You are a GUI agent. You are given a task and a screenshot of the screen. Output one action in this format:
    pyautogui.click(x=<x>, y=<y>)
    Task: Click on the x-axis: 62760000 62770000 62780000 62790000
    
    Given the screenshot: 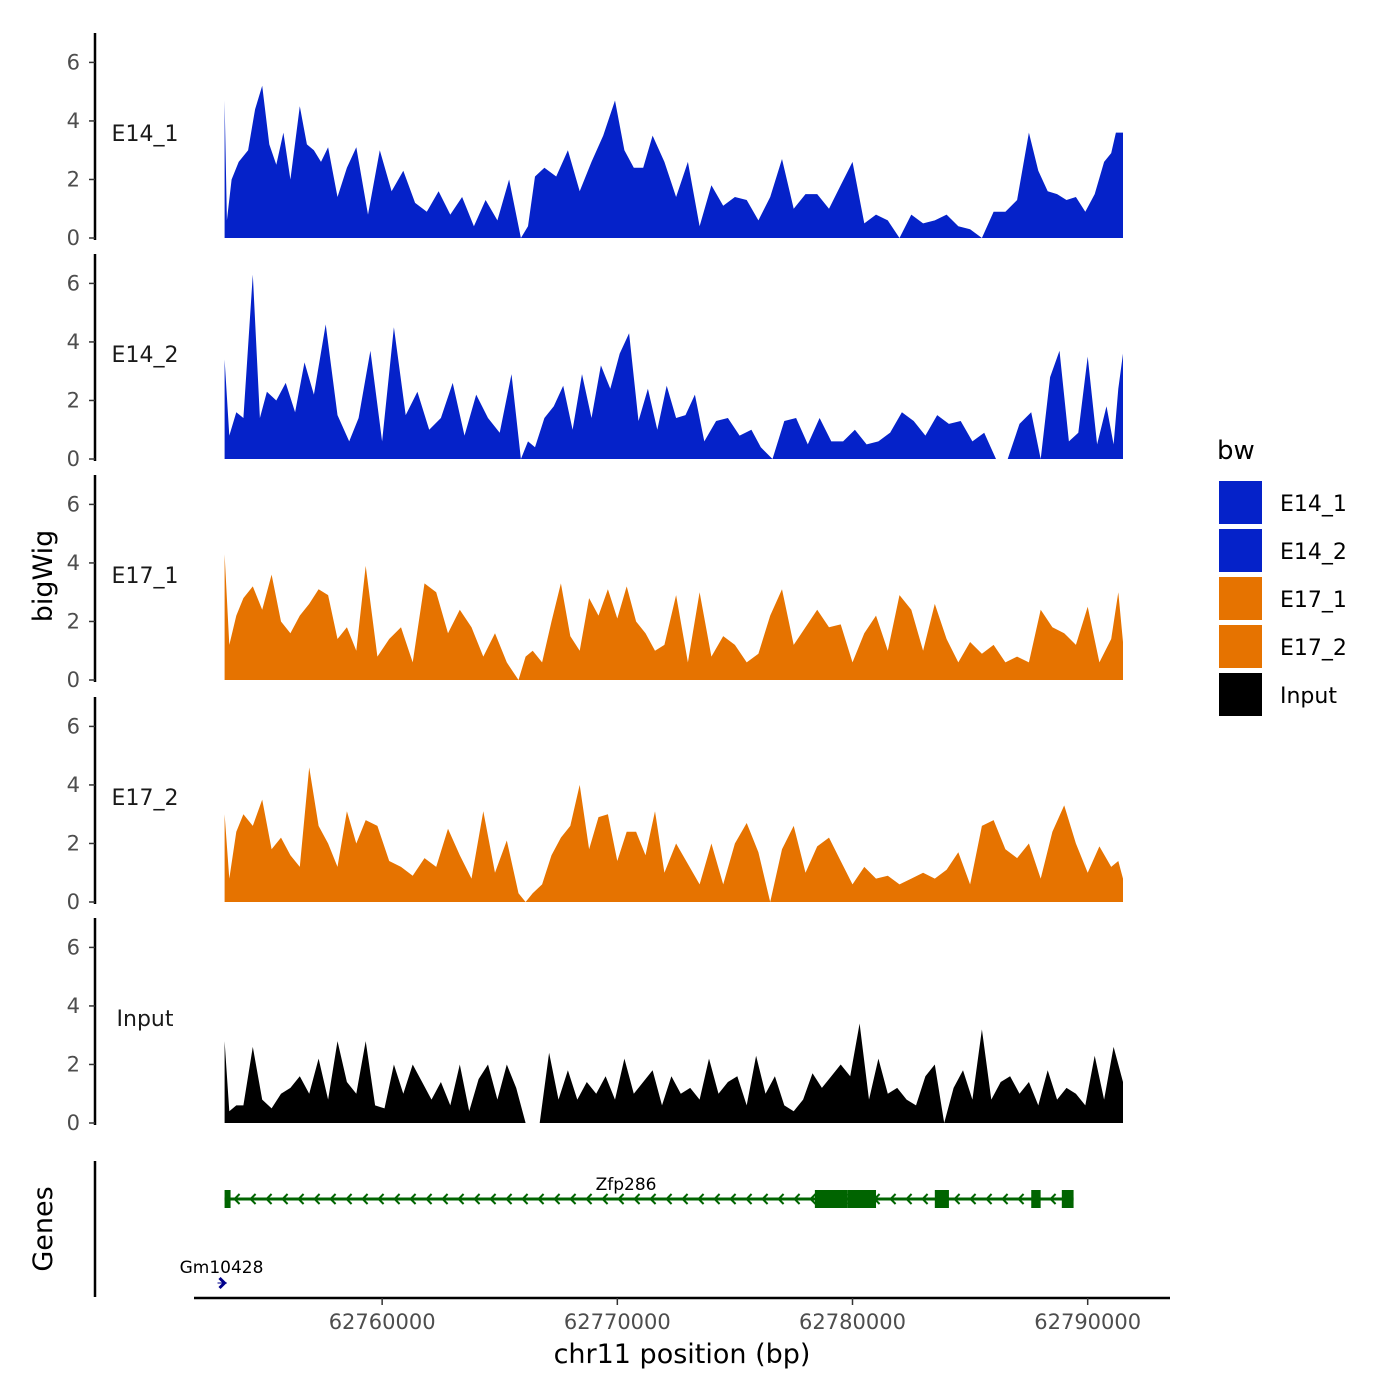 What is the action you would take?
    pyautogui.click(x=682, y=1315)
    